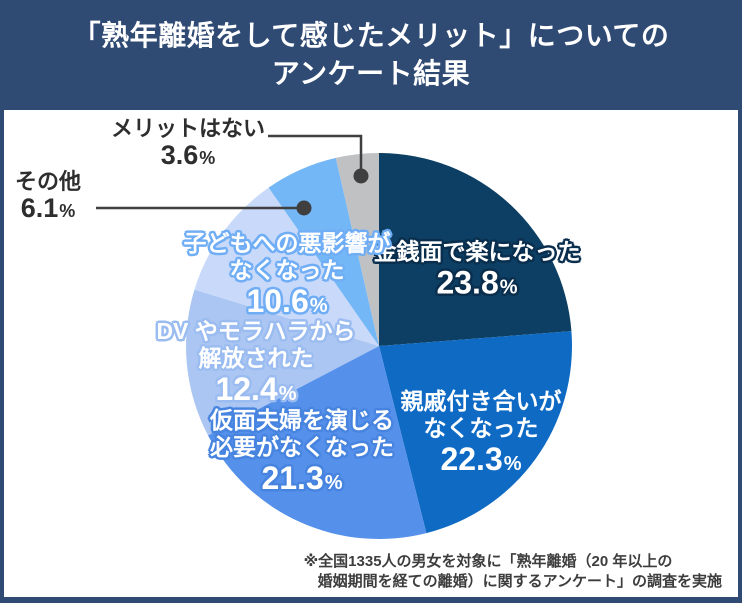  I want to click on footnote-line1: ※全国1335人の男女を対象に「熟年離婚（20 年以上の, so click(488, 561).